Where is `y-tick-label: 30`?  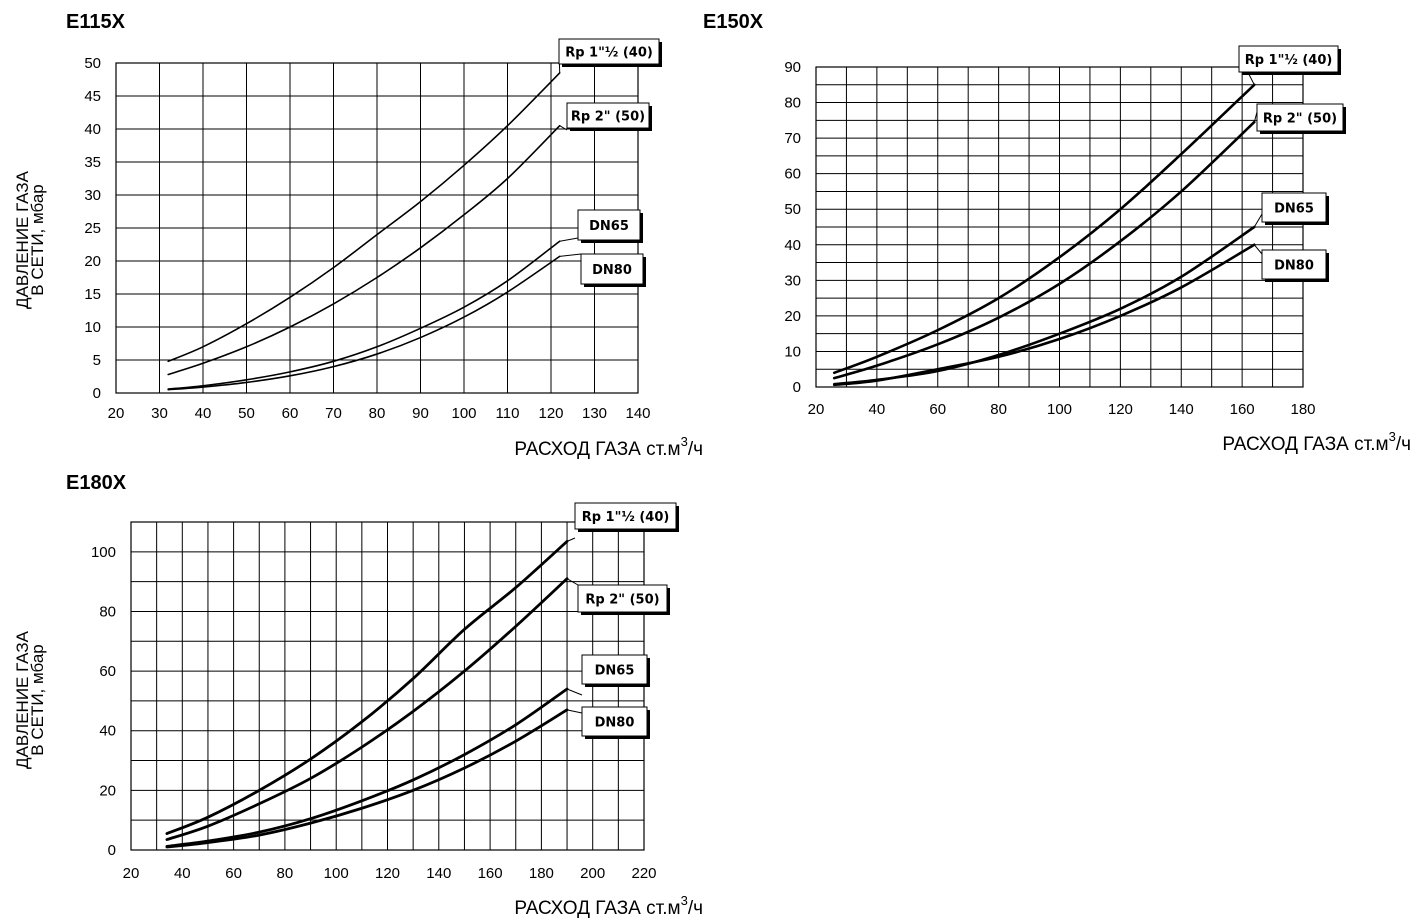
y-tick-label: 30 is located at coordinates (792, 280).